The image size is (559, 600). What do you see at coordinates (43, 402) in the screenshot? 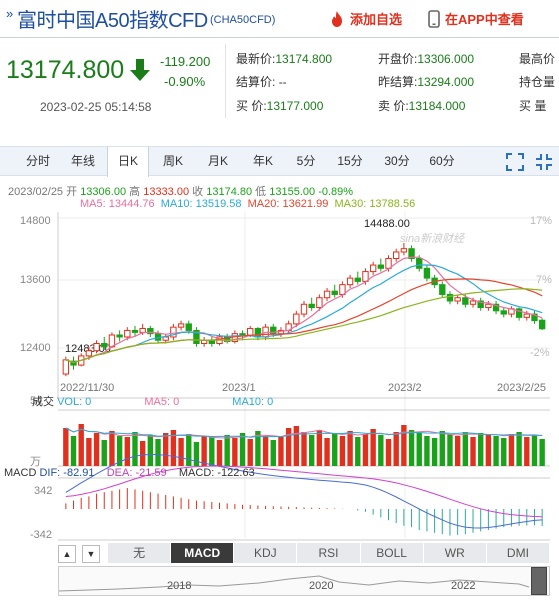
I see `volume-label: 成交` at bounding box center [43, 402].